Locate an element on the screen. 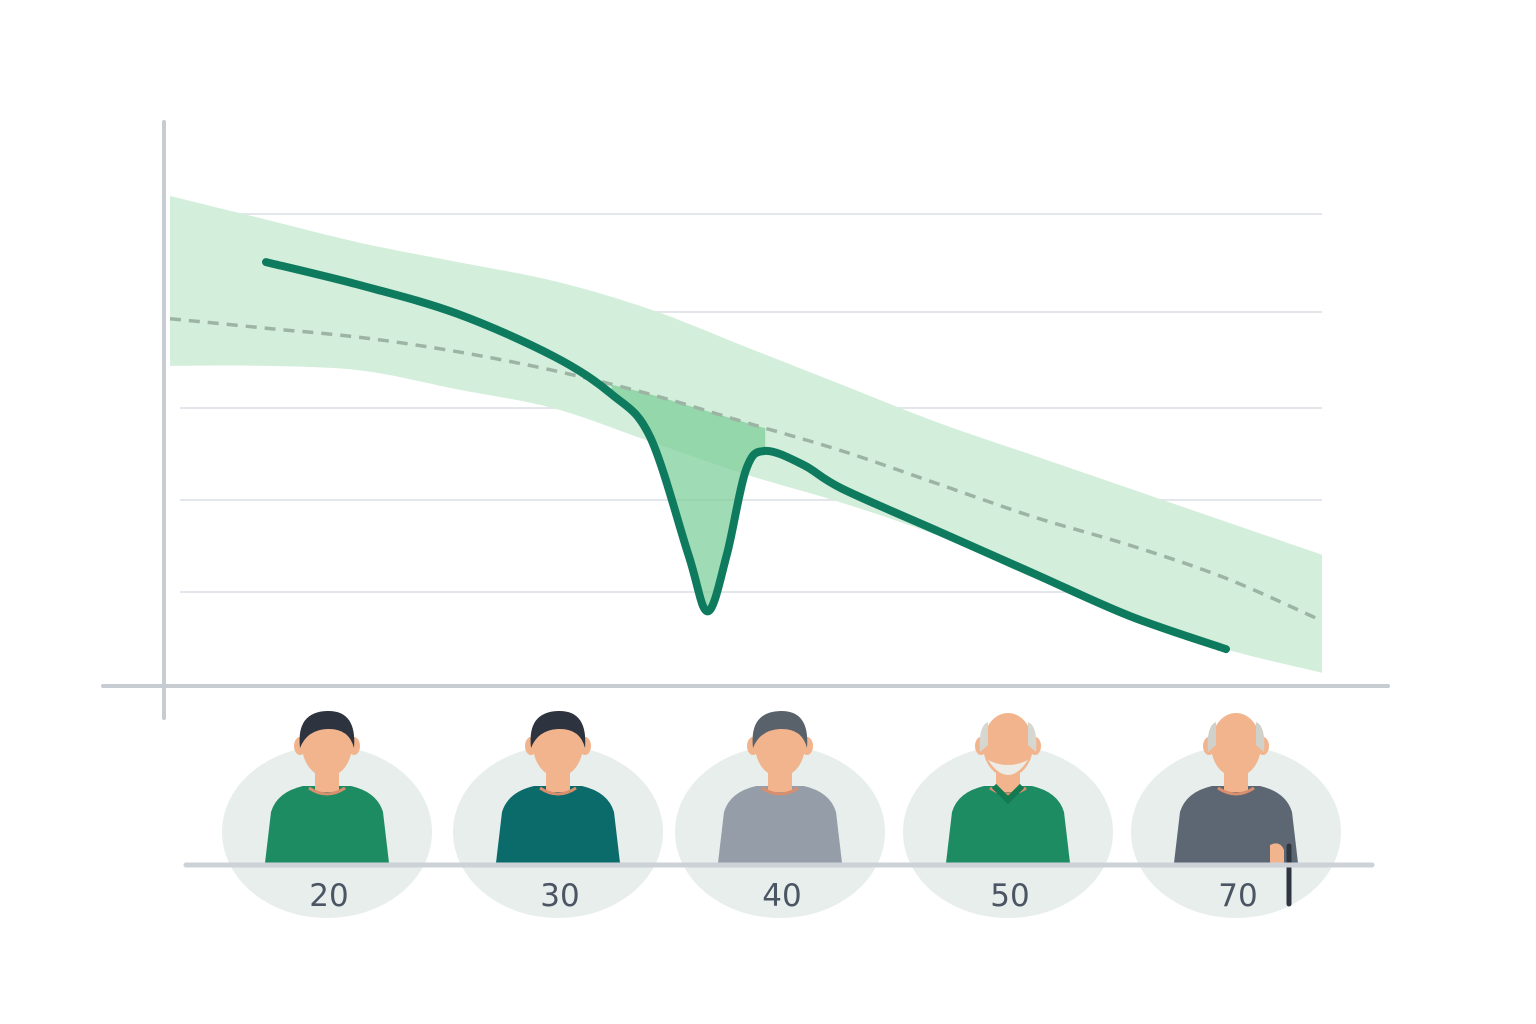 Image resolution: width=1536 pixels, height=1024 pixels. dip-highlight-area is located at coordinates (688, 498).